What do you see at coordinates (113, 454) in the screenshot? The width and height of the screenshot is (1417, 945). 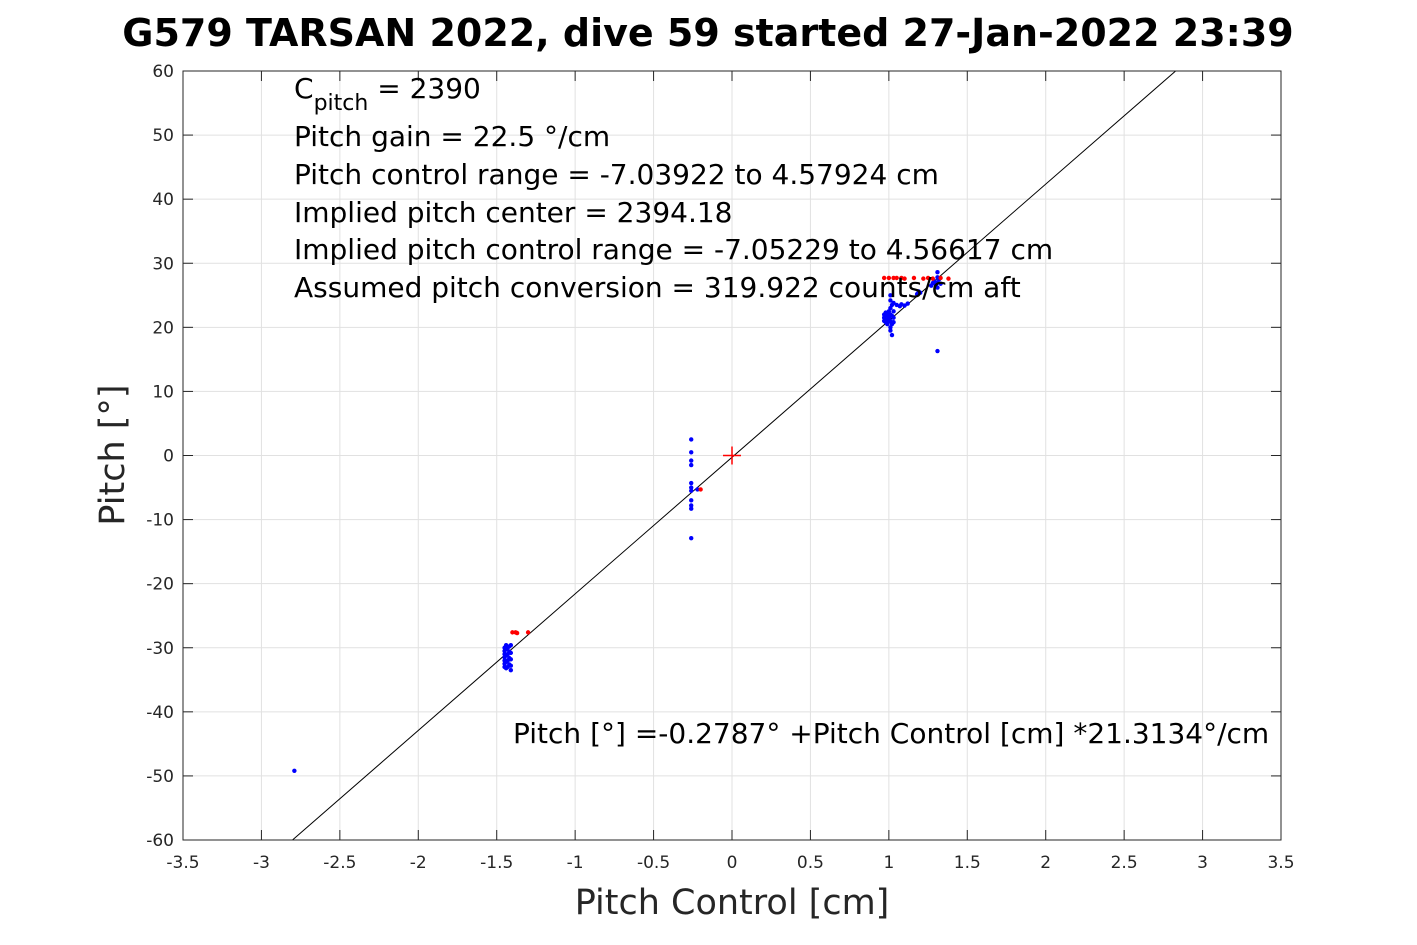 I see `y-axis-label: Pitch [°]` at bounding box center [113, 454].